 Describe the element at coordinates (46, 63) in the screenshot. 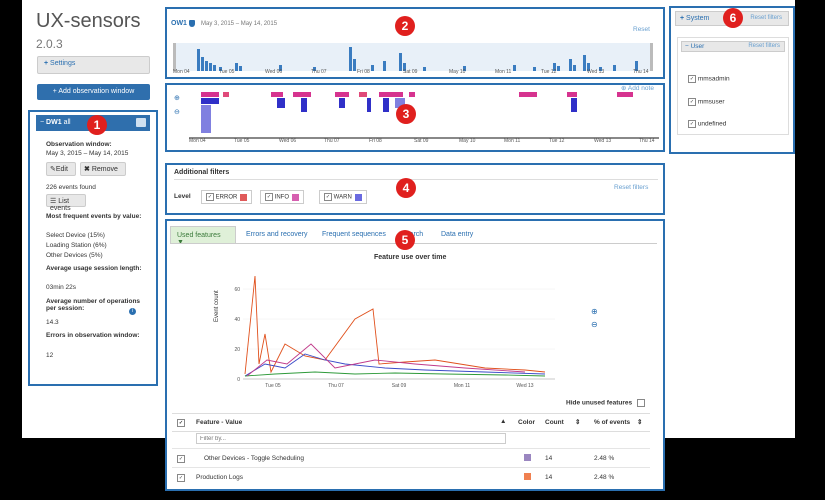

I see `plus-icon: +` at that location.